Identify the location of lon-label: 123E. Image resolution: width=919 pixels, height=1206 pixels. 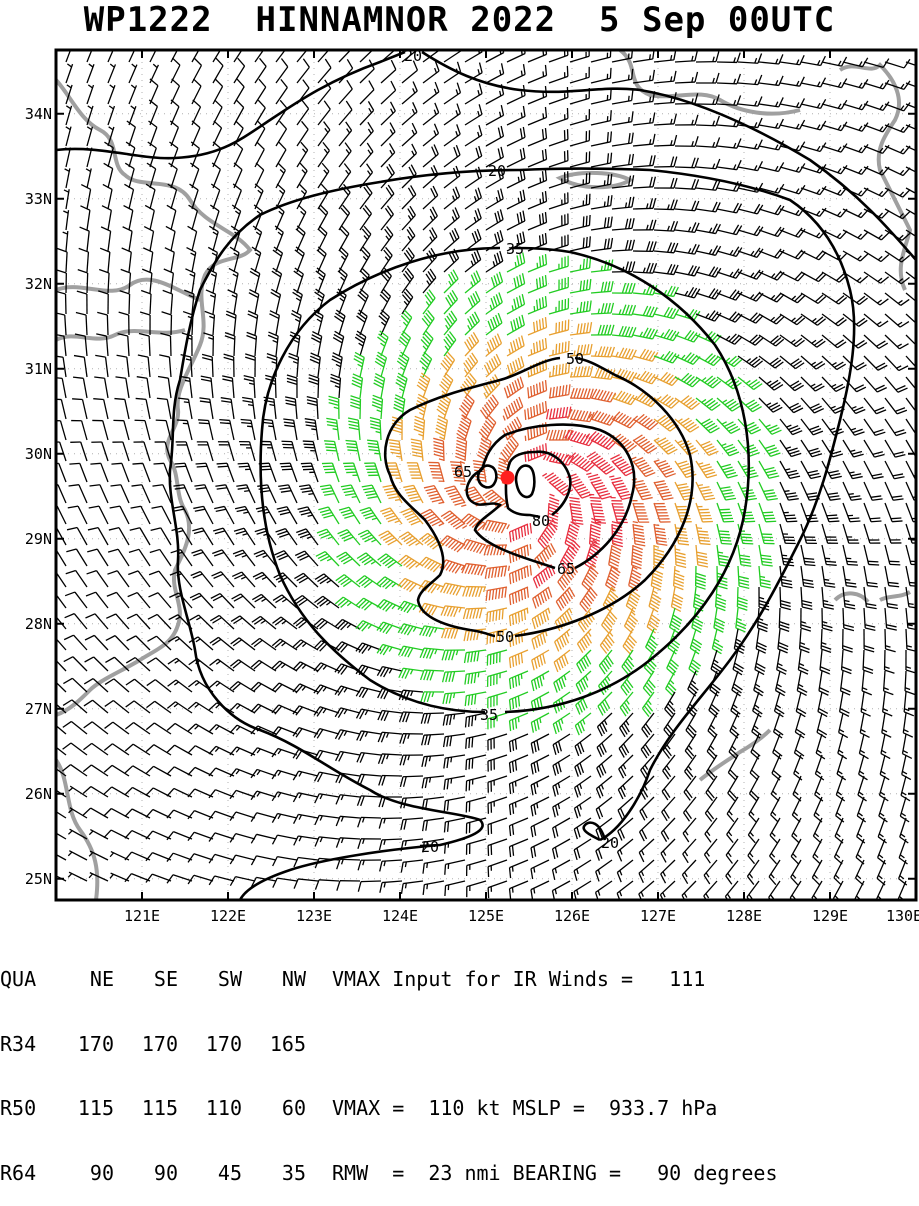
(314, 916).